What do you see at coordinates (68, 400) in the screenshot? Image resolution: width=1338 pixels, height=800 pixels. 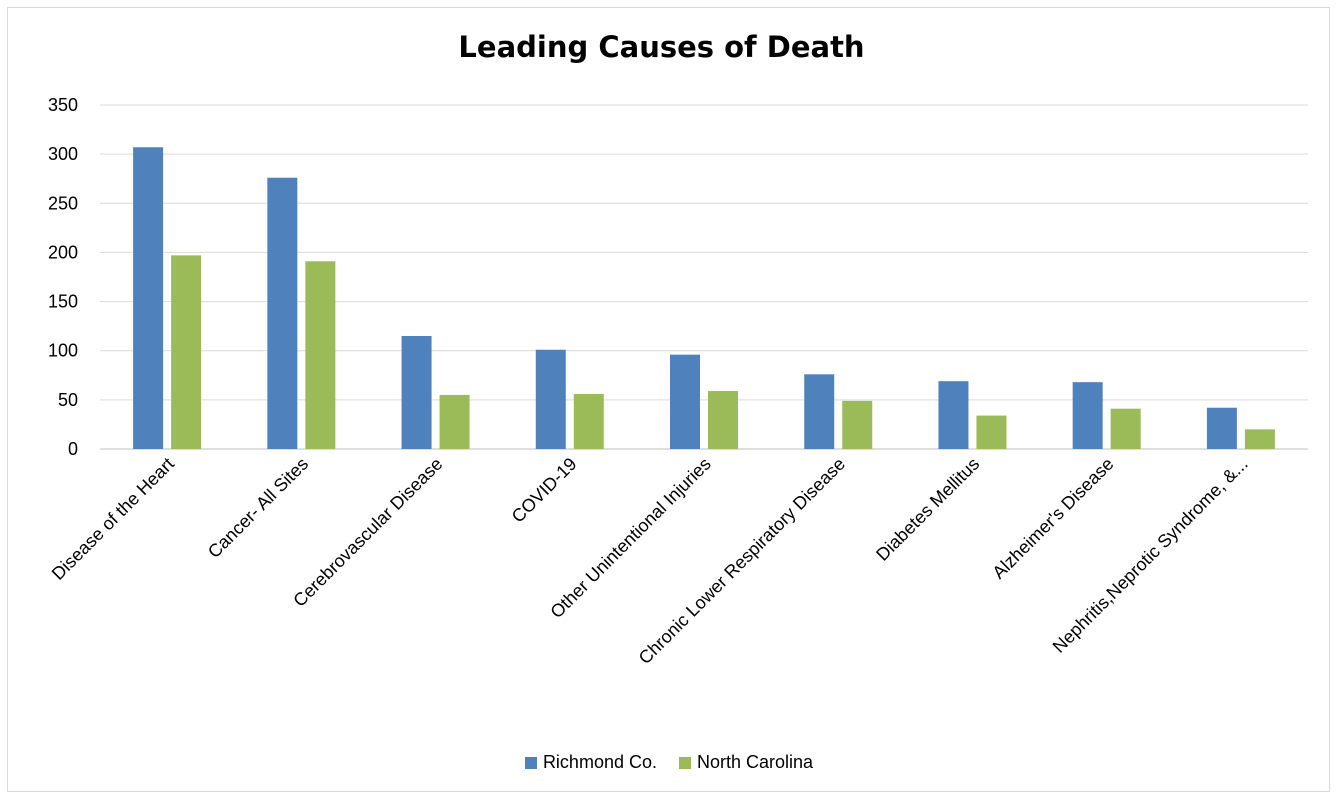 I see `y-tick-label: 50` at bounding box center [68, 400].